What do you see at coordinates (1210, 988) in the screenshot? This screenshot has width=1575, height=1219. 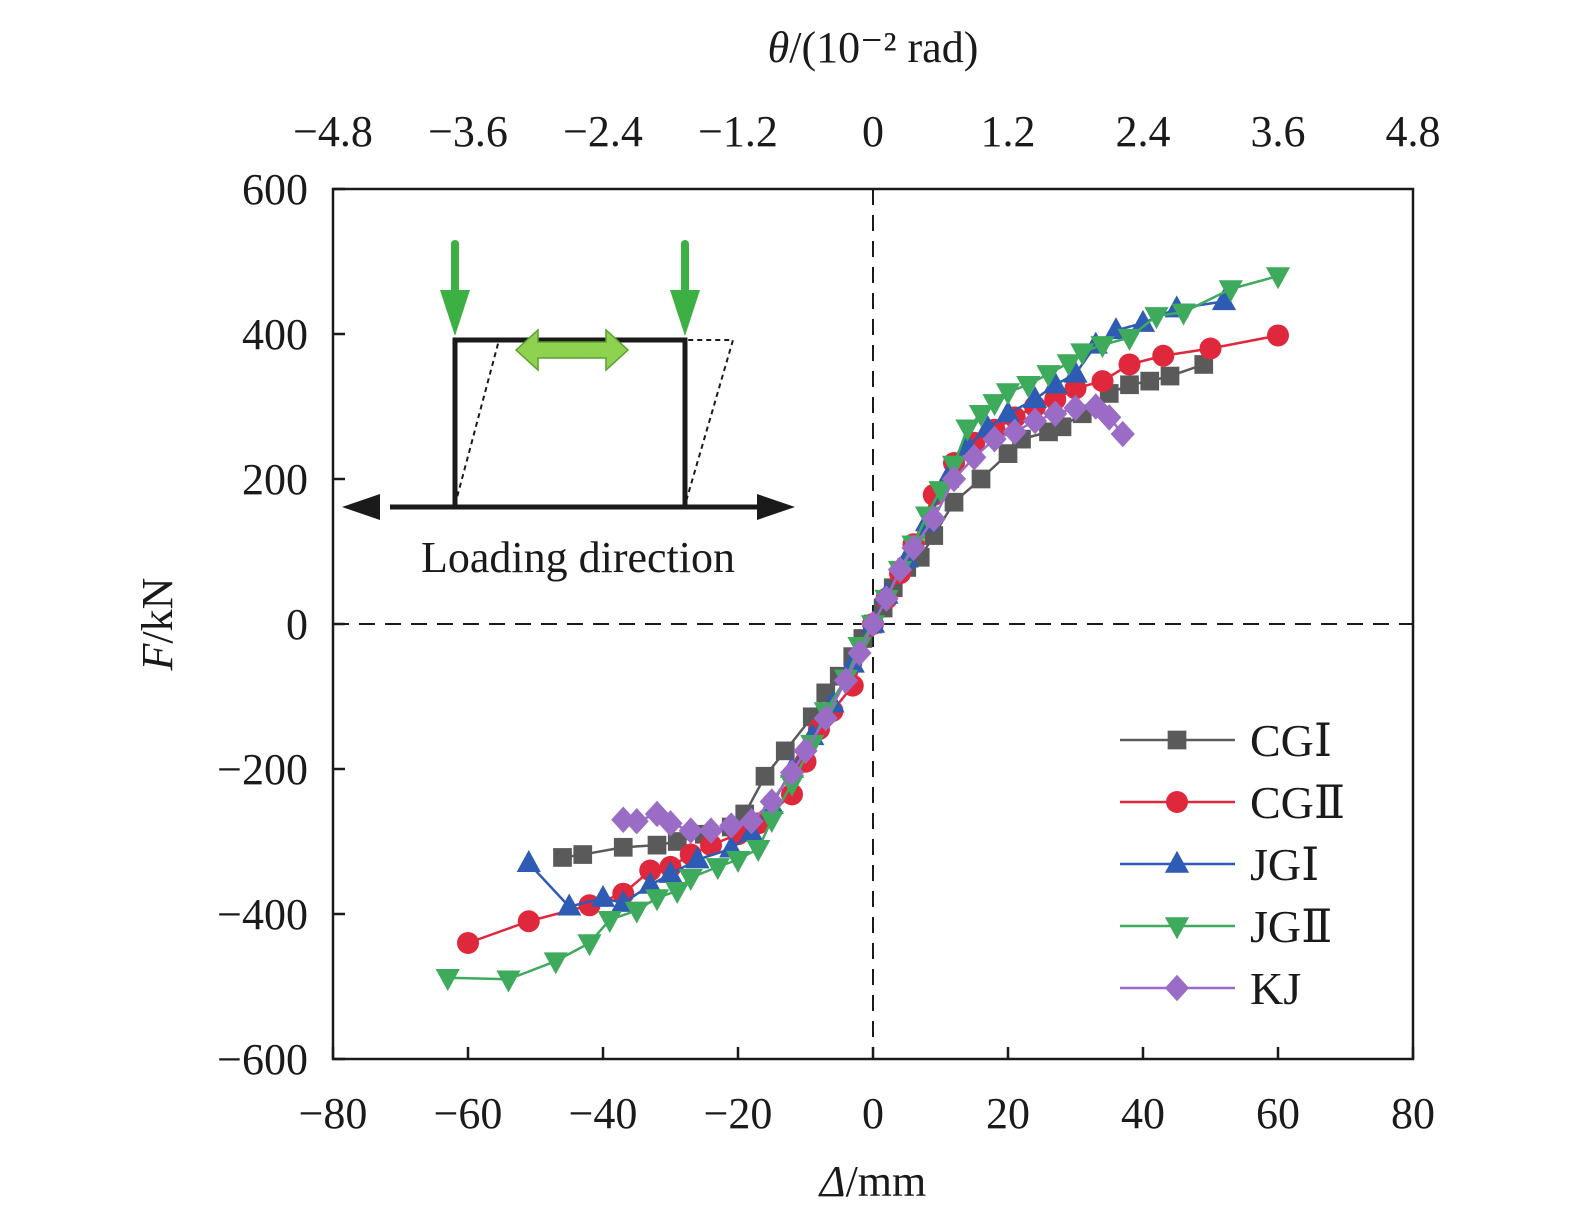 I see `legend-item: KJ` at bounding box center [1210, 988].